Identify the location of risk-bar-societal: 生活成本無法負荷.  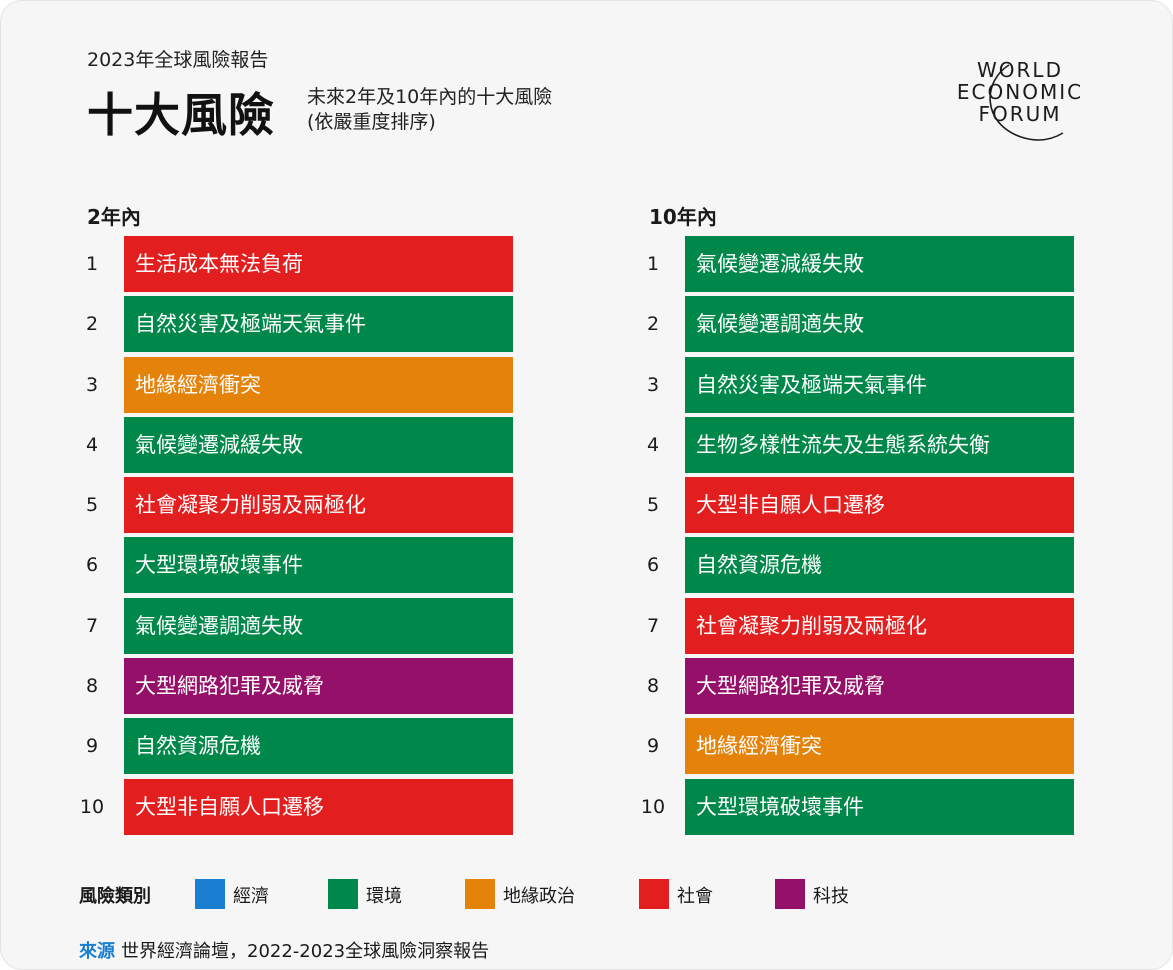
(318, 264).